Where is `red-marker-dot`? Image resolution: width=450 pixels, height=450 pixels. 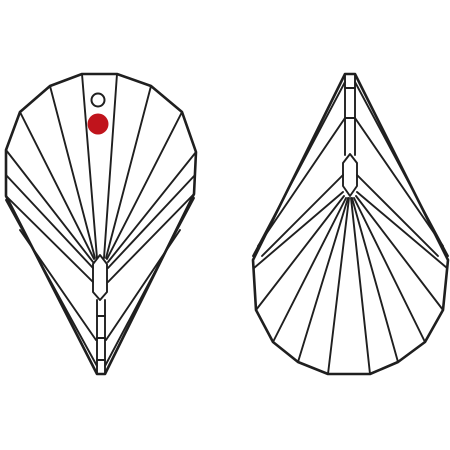
red-marker-dot is located at coordinates (98, 124).